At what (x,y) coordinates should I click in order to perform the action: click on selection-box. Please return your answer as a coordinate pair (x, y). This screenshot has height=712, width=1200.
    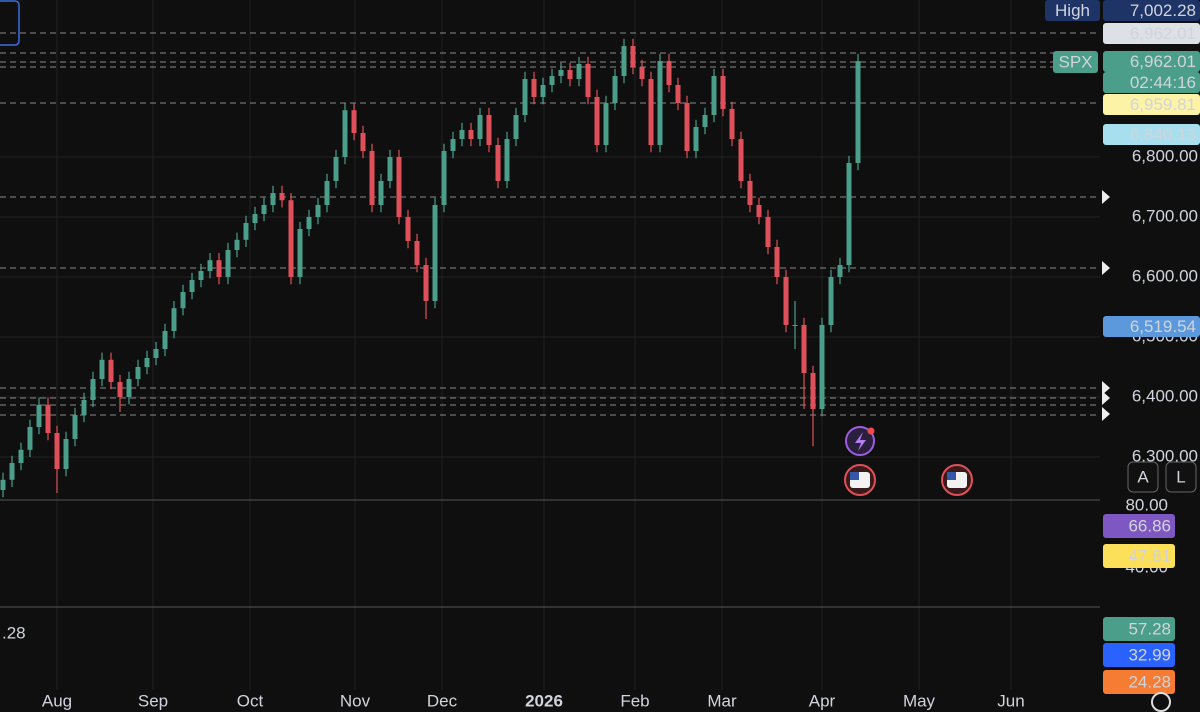
    Looking at the image, I should click on (10, 23).